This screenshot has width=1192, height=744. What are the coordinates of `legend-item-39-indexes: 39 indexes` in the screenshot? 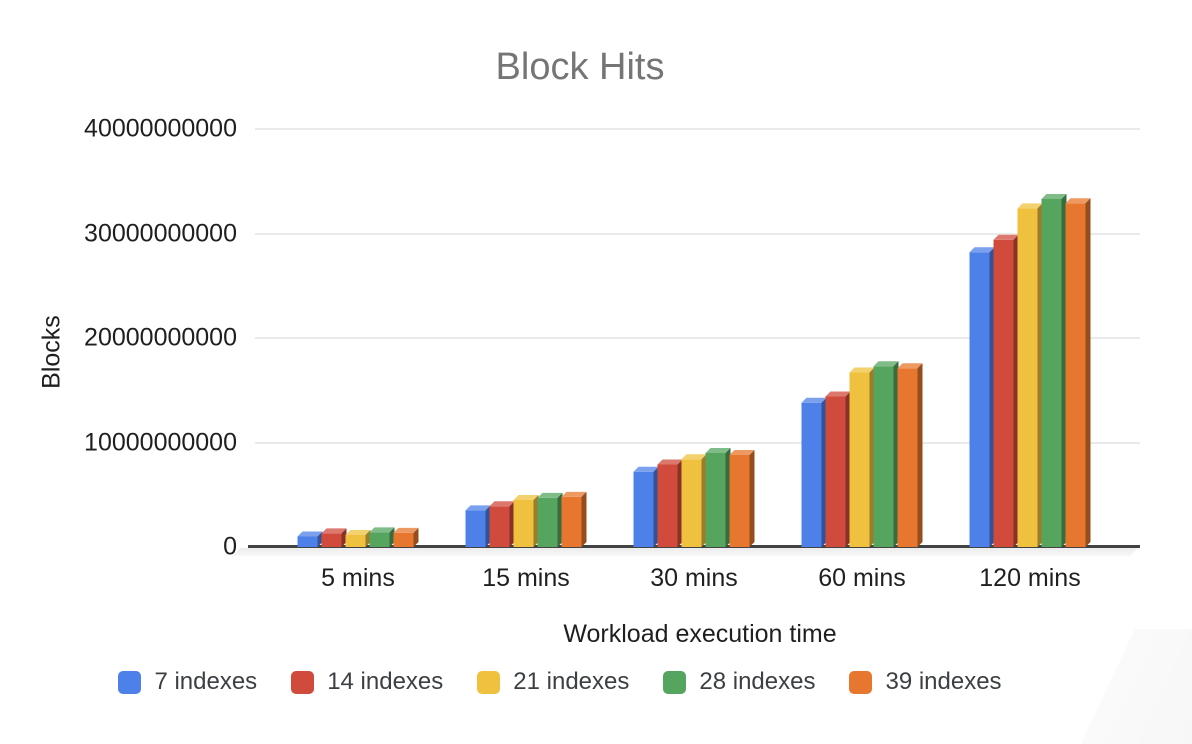 It's located at (925, 682).